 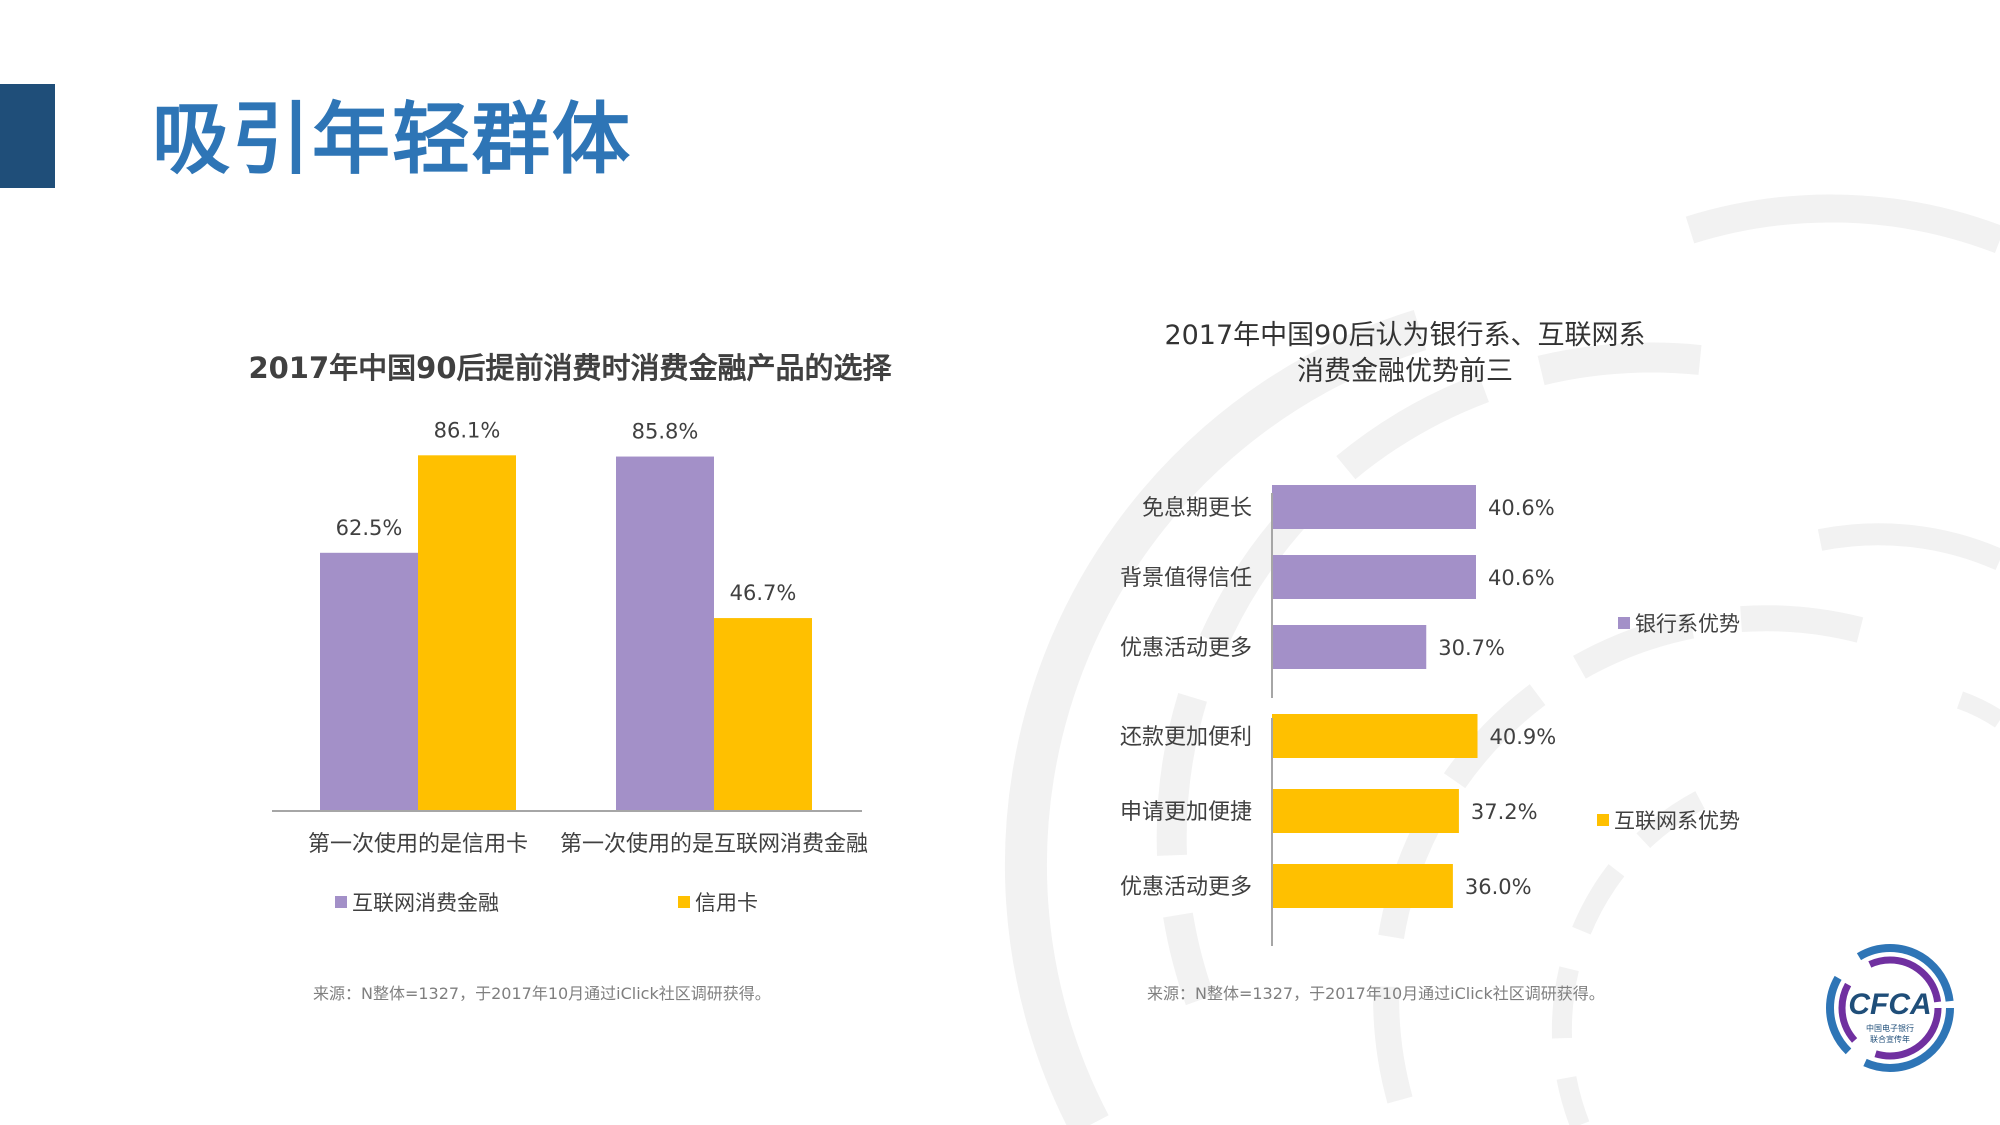 What do you see at coordinates (27, 136) in the screenshot?
I see `title-accent-bar` at bounding box center [27, 136].